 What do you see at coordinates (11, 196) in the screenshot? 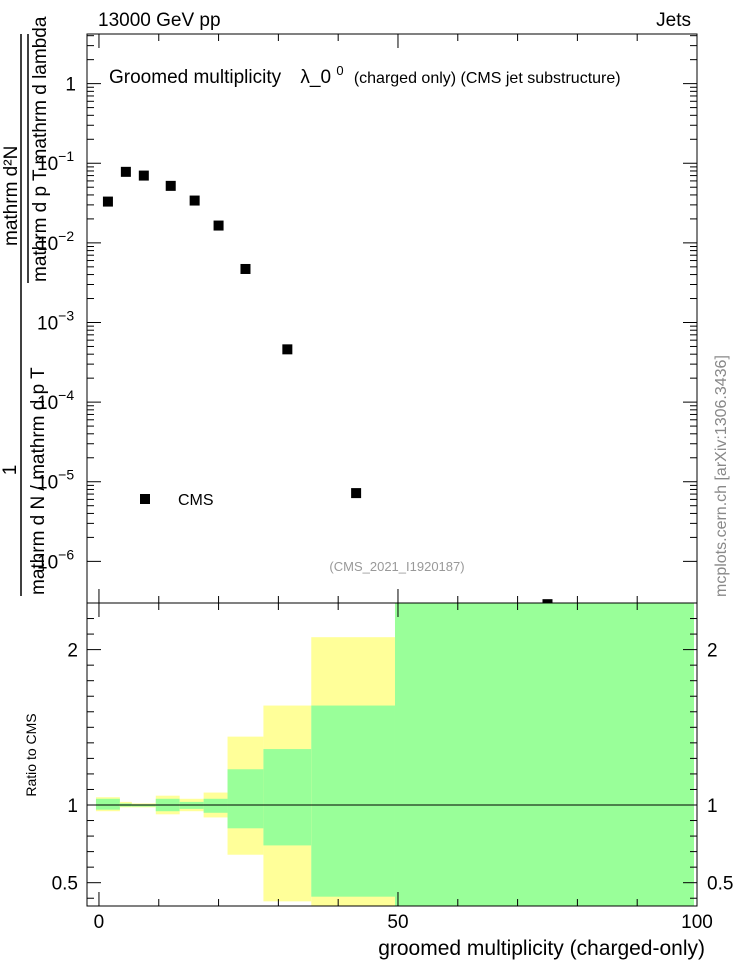
I see `y-label-frac-numerator: mathrm d²N` at bounding box center [11, 196].